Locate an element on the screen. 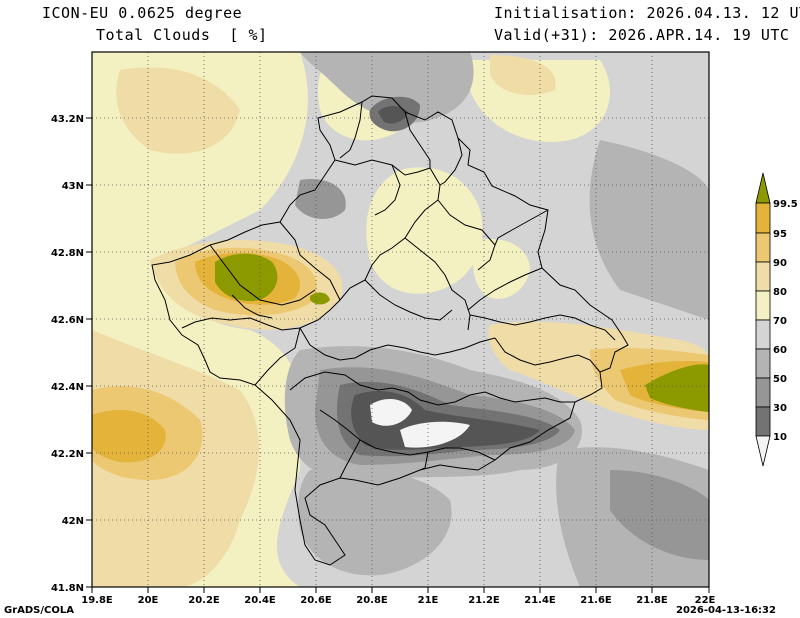 Image resolution: width=800 pixels, height=618 pixels. model-title: ICON-EU 0.0625 degree is located at coordinates (142, 13).